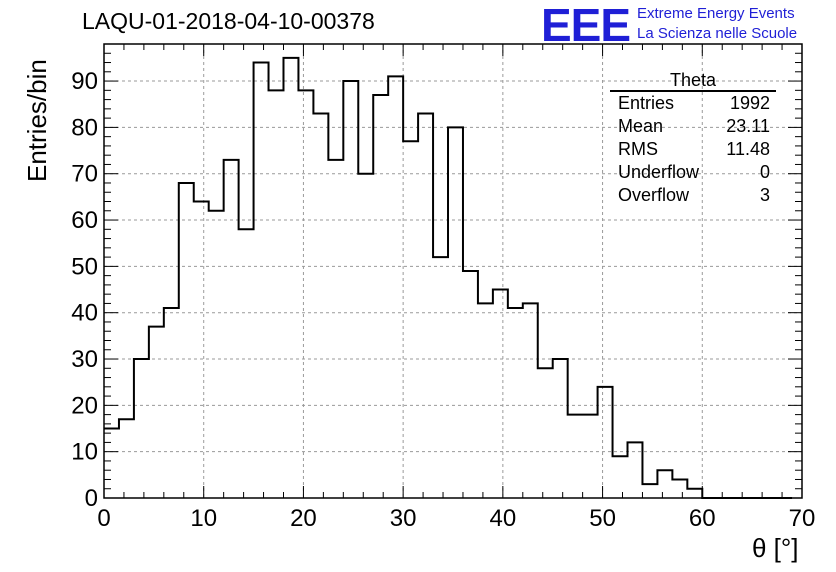 Image resolution: width=836 pixels, height=572 pixels. What do you see at coordinates (84, 127) in the screenshot?
I see `y-tick-label: 80` at bounding box center [84, 127].